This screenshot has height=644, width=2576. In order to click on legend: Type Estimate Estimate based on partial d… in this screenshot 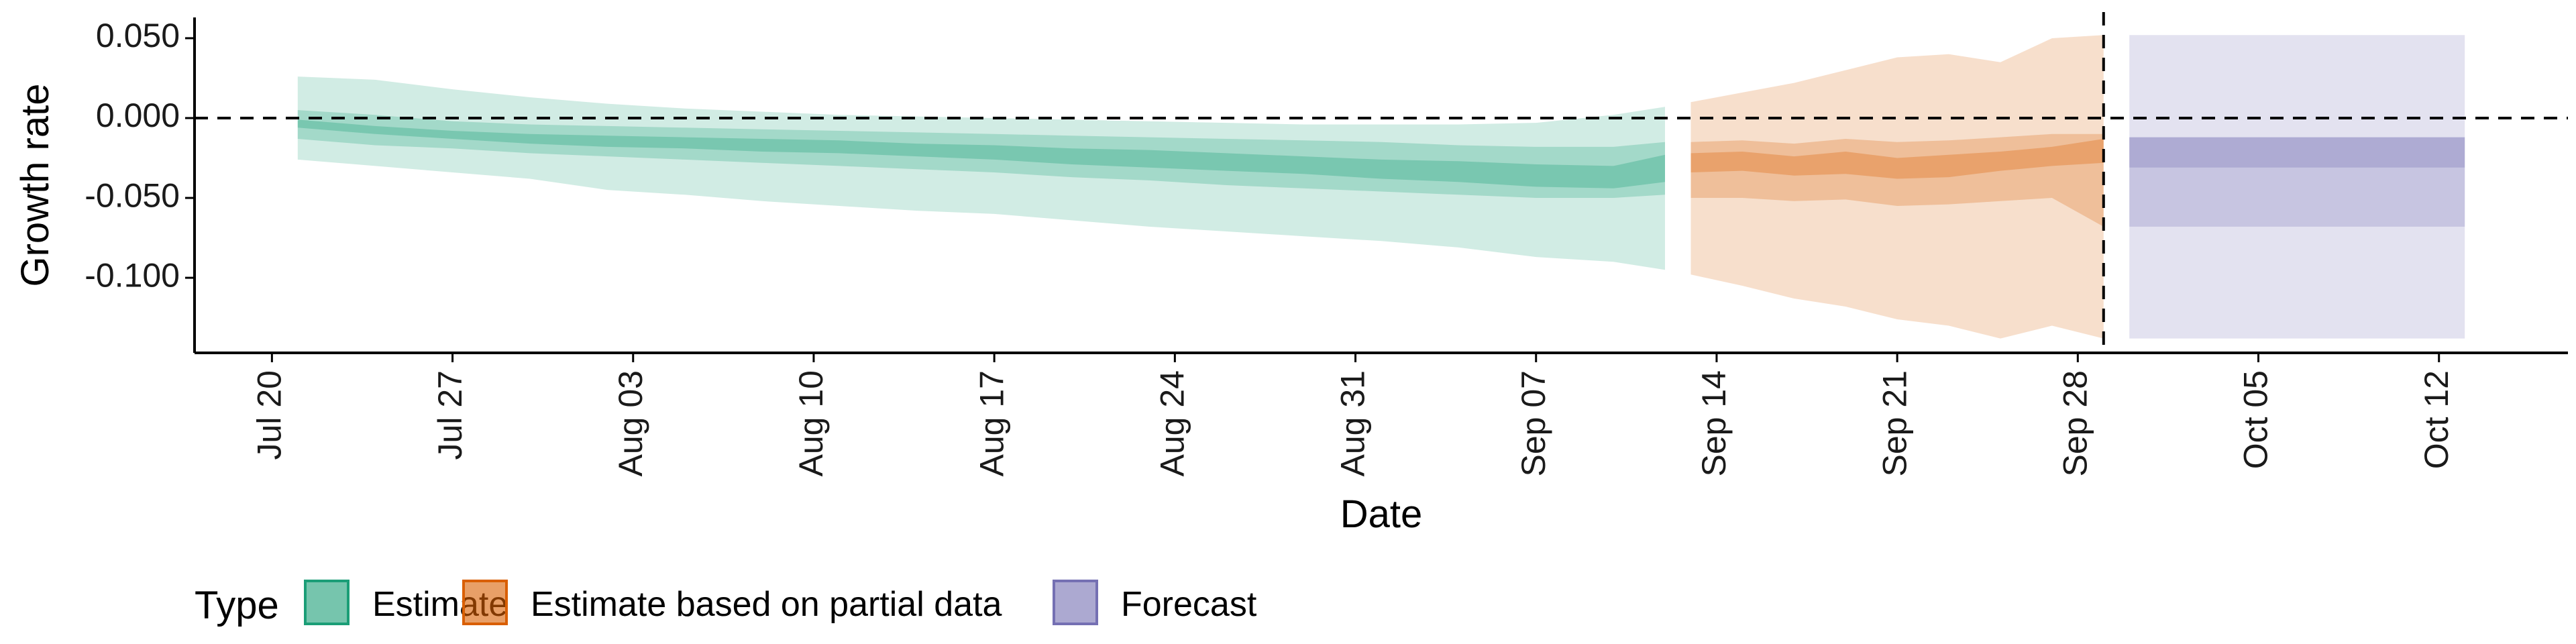, I will do `click(726, 603)`.